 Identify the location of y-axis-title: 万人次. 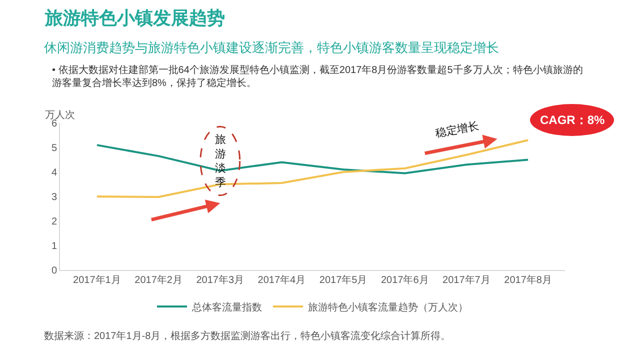
(60, 115).